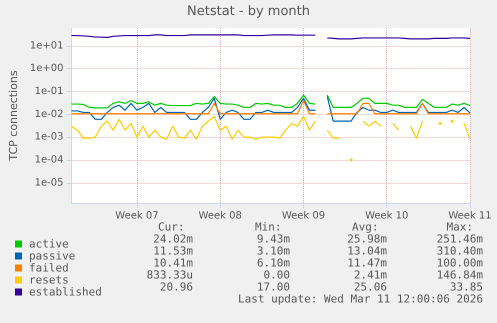  I want to click on text: 251.46m, so click(460, 239).